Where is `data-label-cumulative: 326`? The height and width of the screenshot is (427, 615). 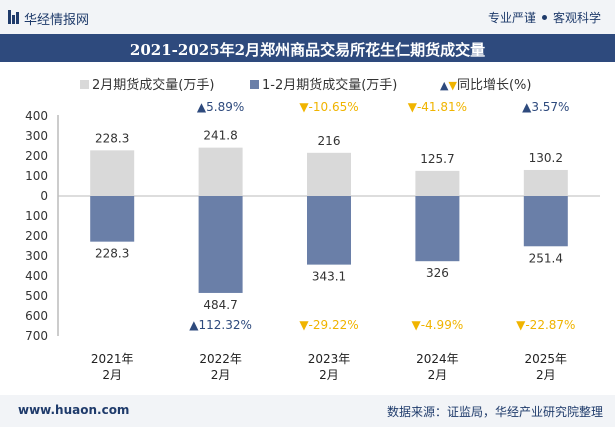
data-label-cumulative: 326 is located at coordinates (437, 273).